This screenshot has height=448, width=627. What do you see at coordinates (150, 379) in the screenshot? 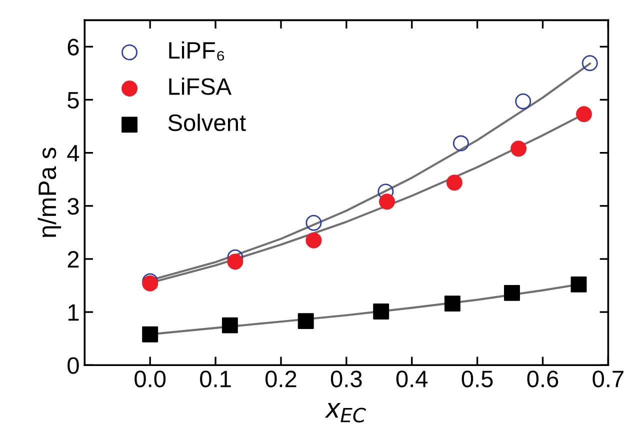
I see `x-tick-label: 0.0` at bounding box center [150, 379].